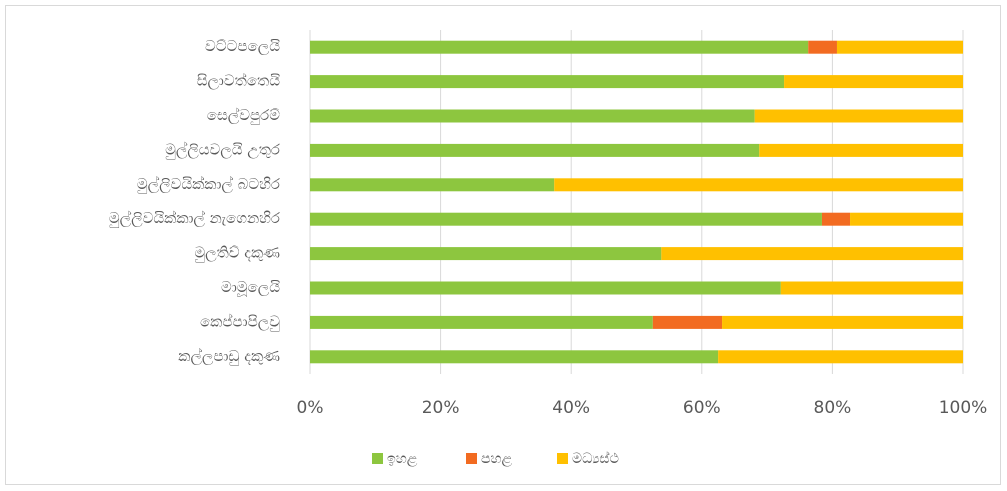 Image resolution: width=1007 pixels, height=491 pixels. I want to click on y-tick-label: කල්ලපාඩු දකුණ, so click(229, 356).